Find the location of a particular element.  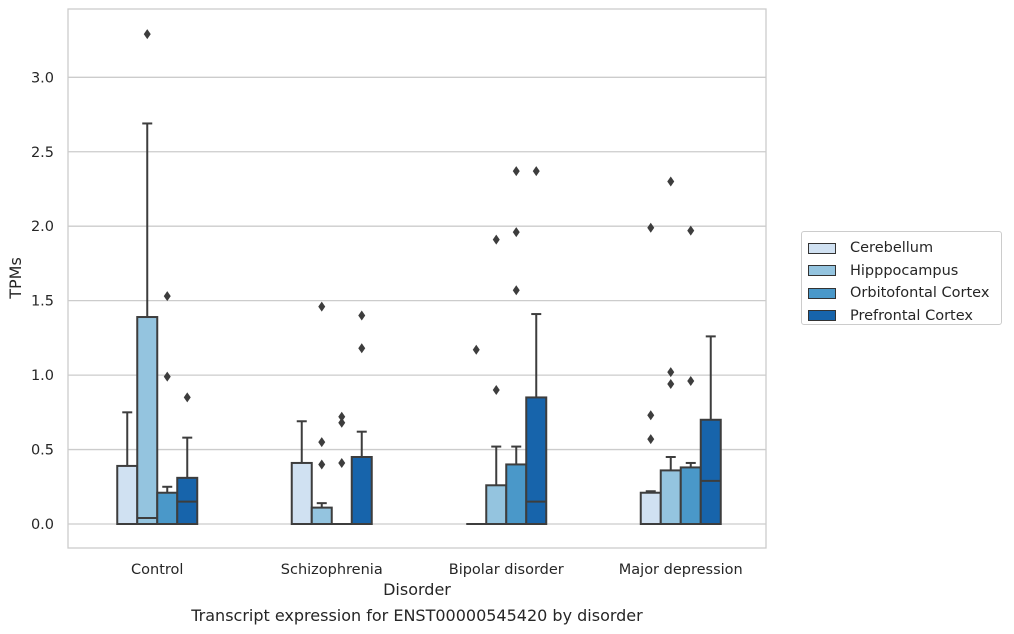

legend-item: Orbitofontal Cortex is located at coordinates (904, 293).